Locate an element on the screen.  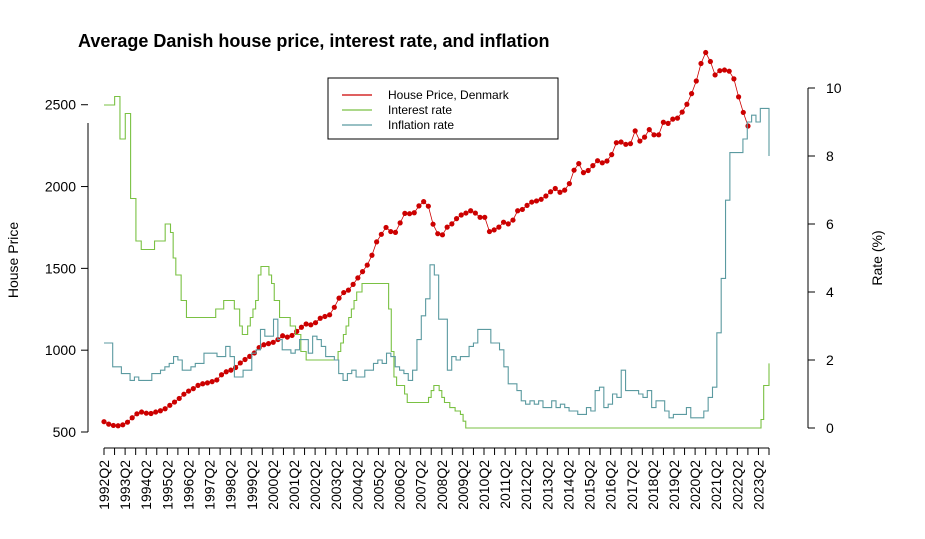
left-axis-ticks: 500 1000 1500 2000 2500 is located at coordinates (66, 268).